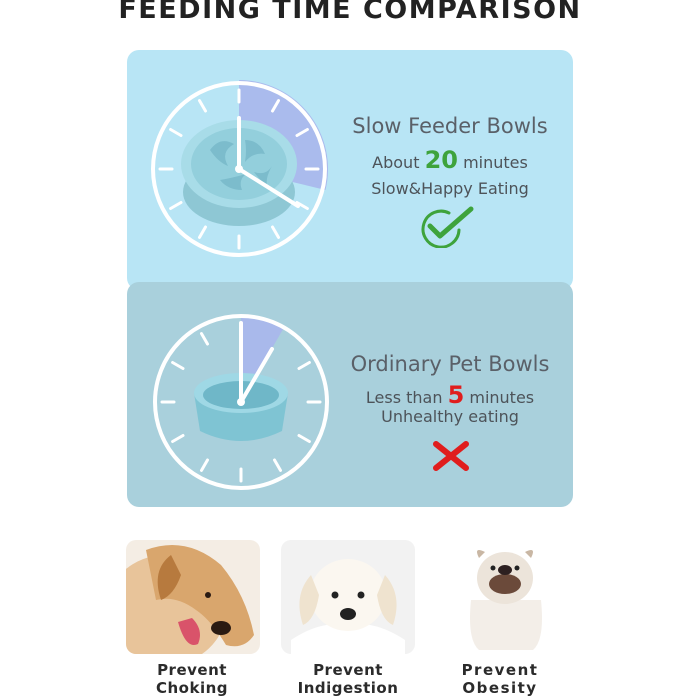 Image resolution: width=700 pixels, height=700 pixels. I want to click on benefit-caption-indigestion: Prevent Indigestion, so click(348, 679).